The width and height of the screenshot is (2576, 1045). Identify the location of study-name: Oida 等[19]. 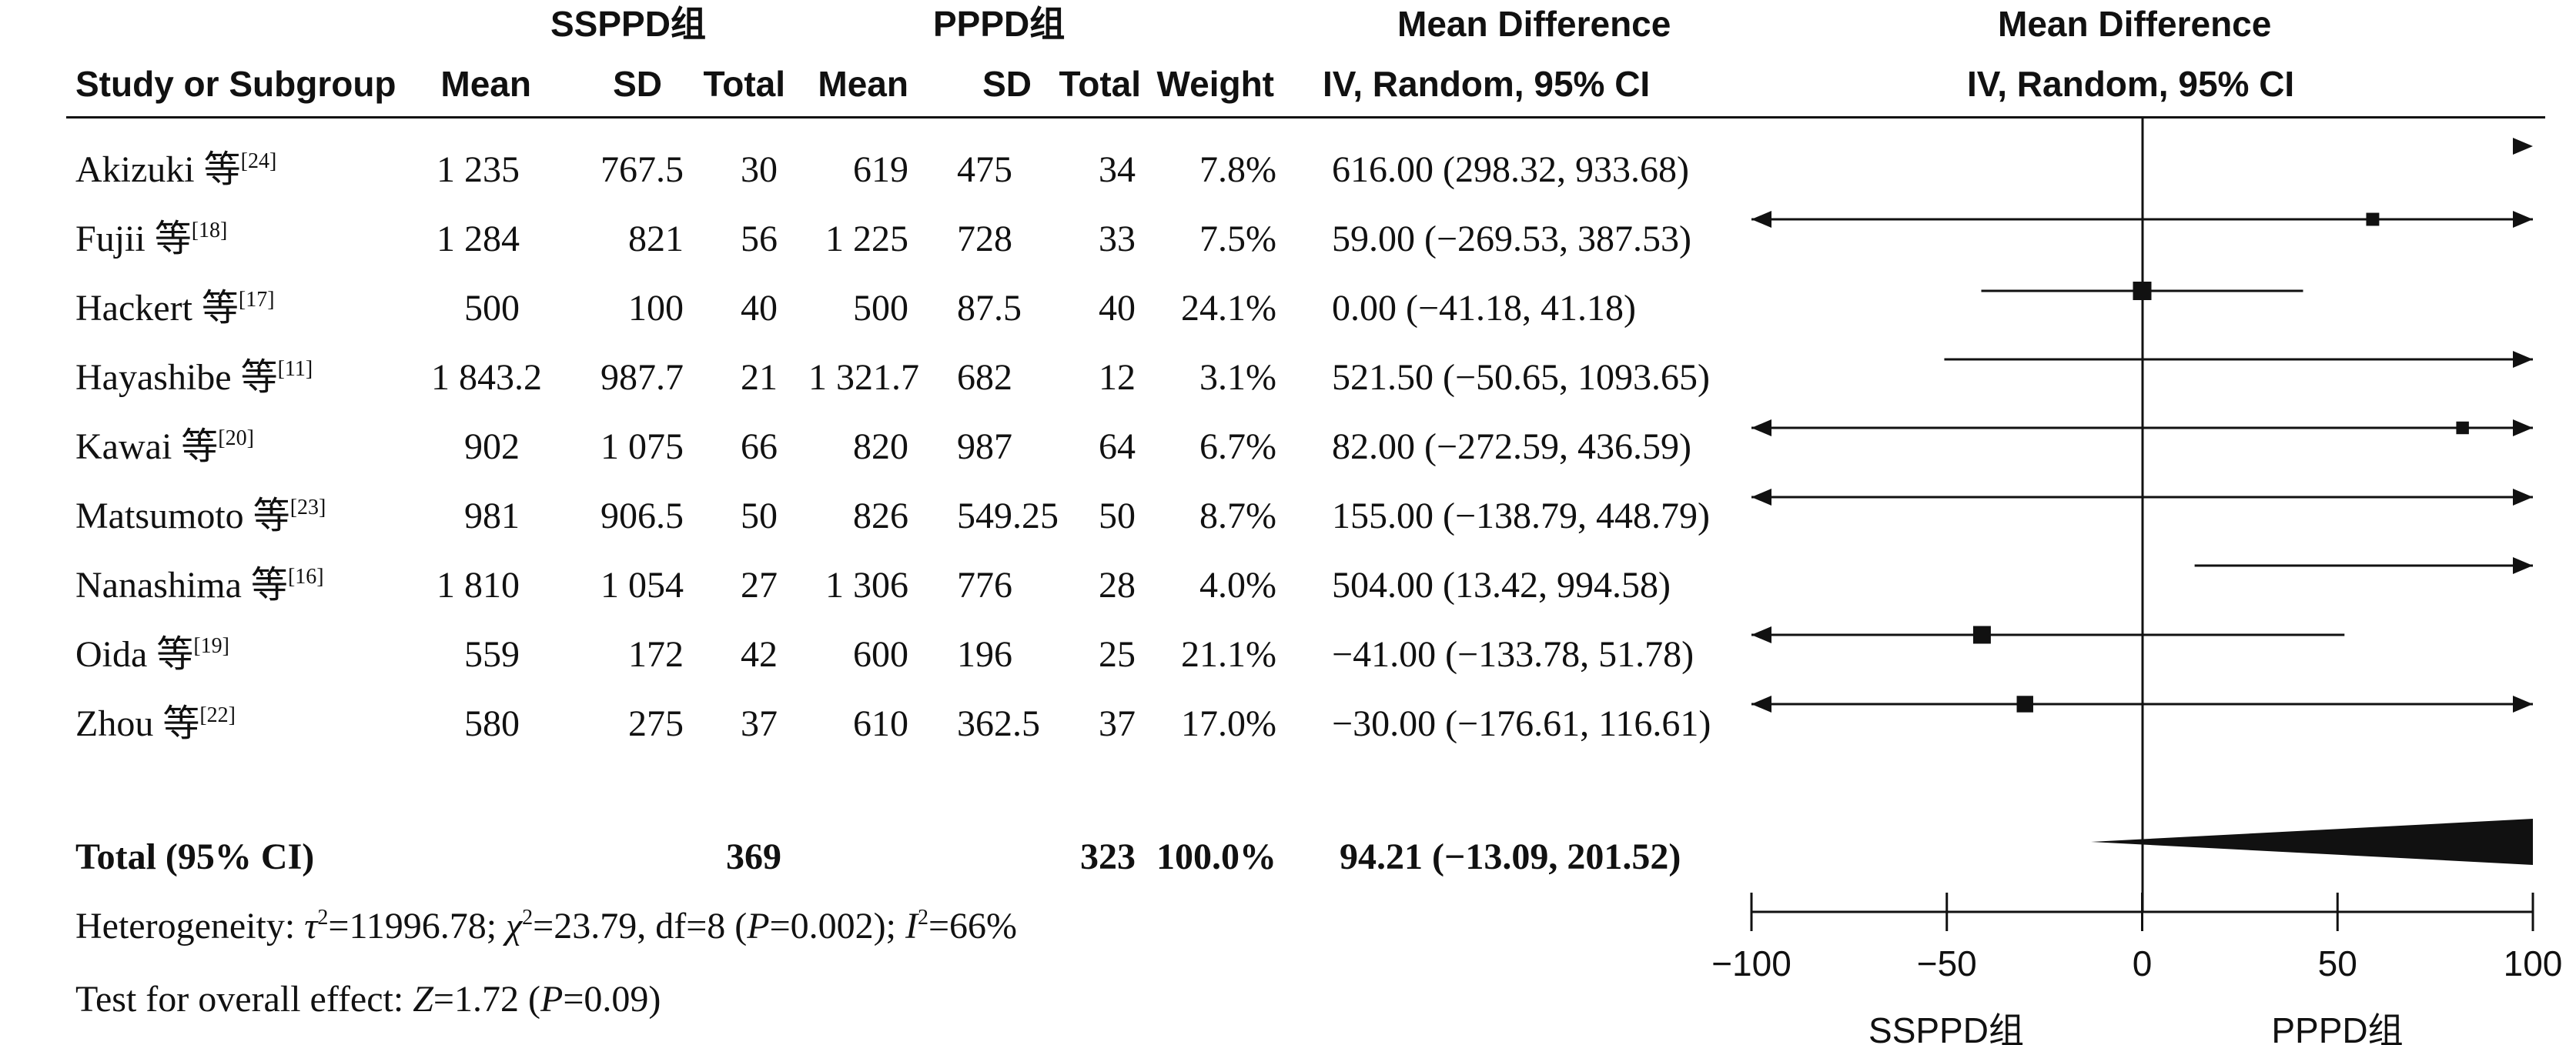
(152, 654).